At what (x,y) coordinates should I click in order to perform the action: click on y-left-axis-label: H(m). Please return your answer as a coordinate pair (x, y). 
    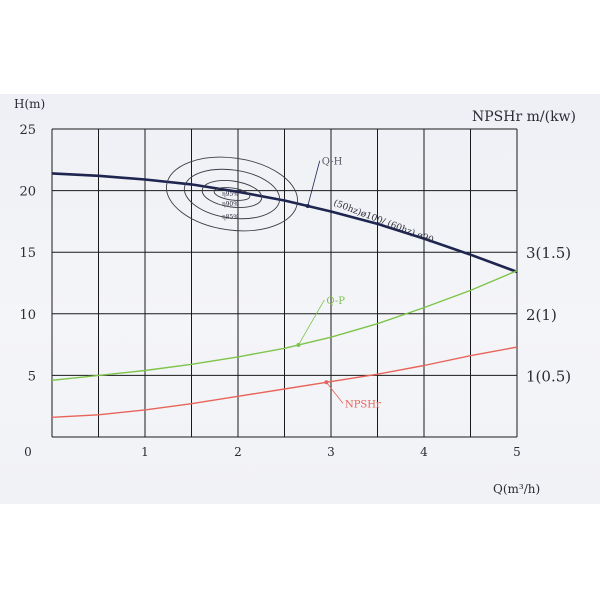
    Looking at the image, I should click on (29, 104).